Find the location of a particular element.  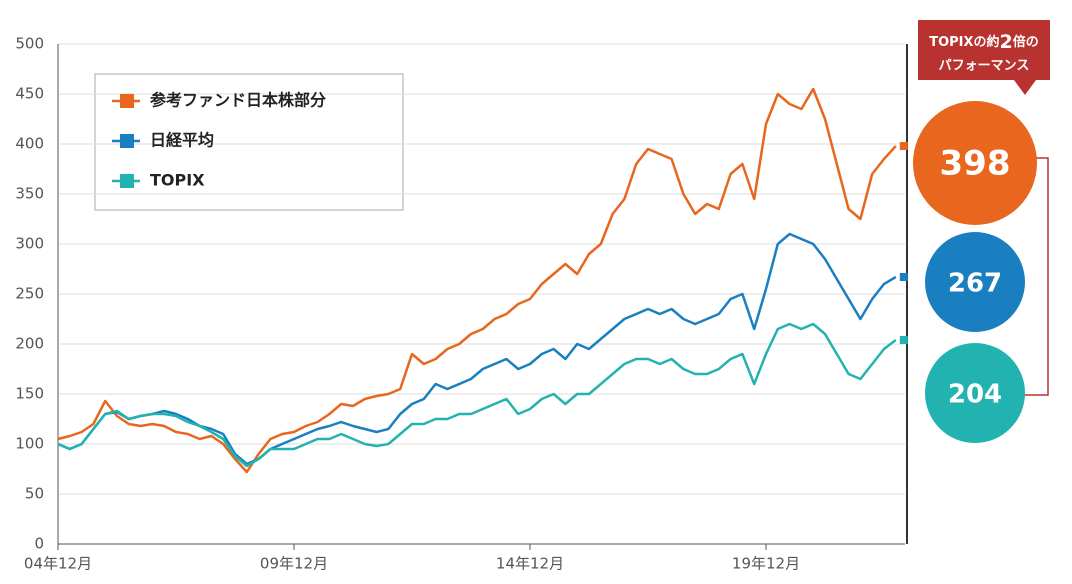

y-tick-label: 100 is located at coordinates (29, 444).